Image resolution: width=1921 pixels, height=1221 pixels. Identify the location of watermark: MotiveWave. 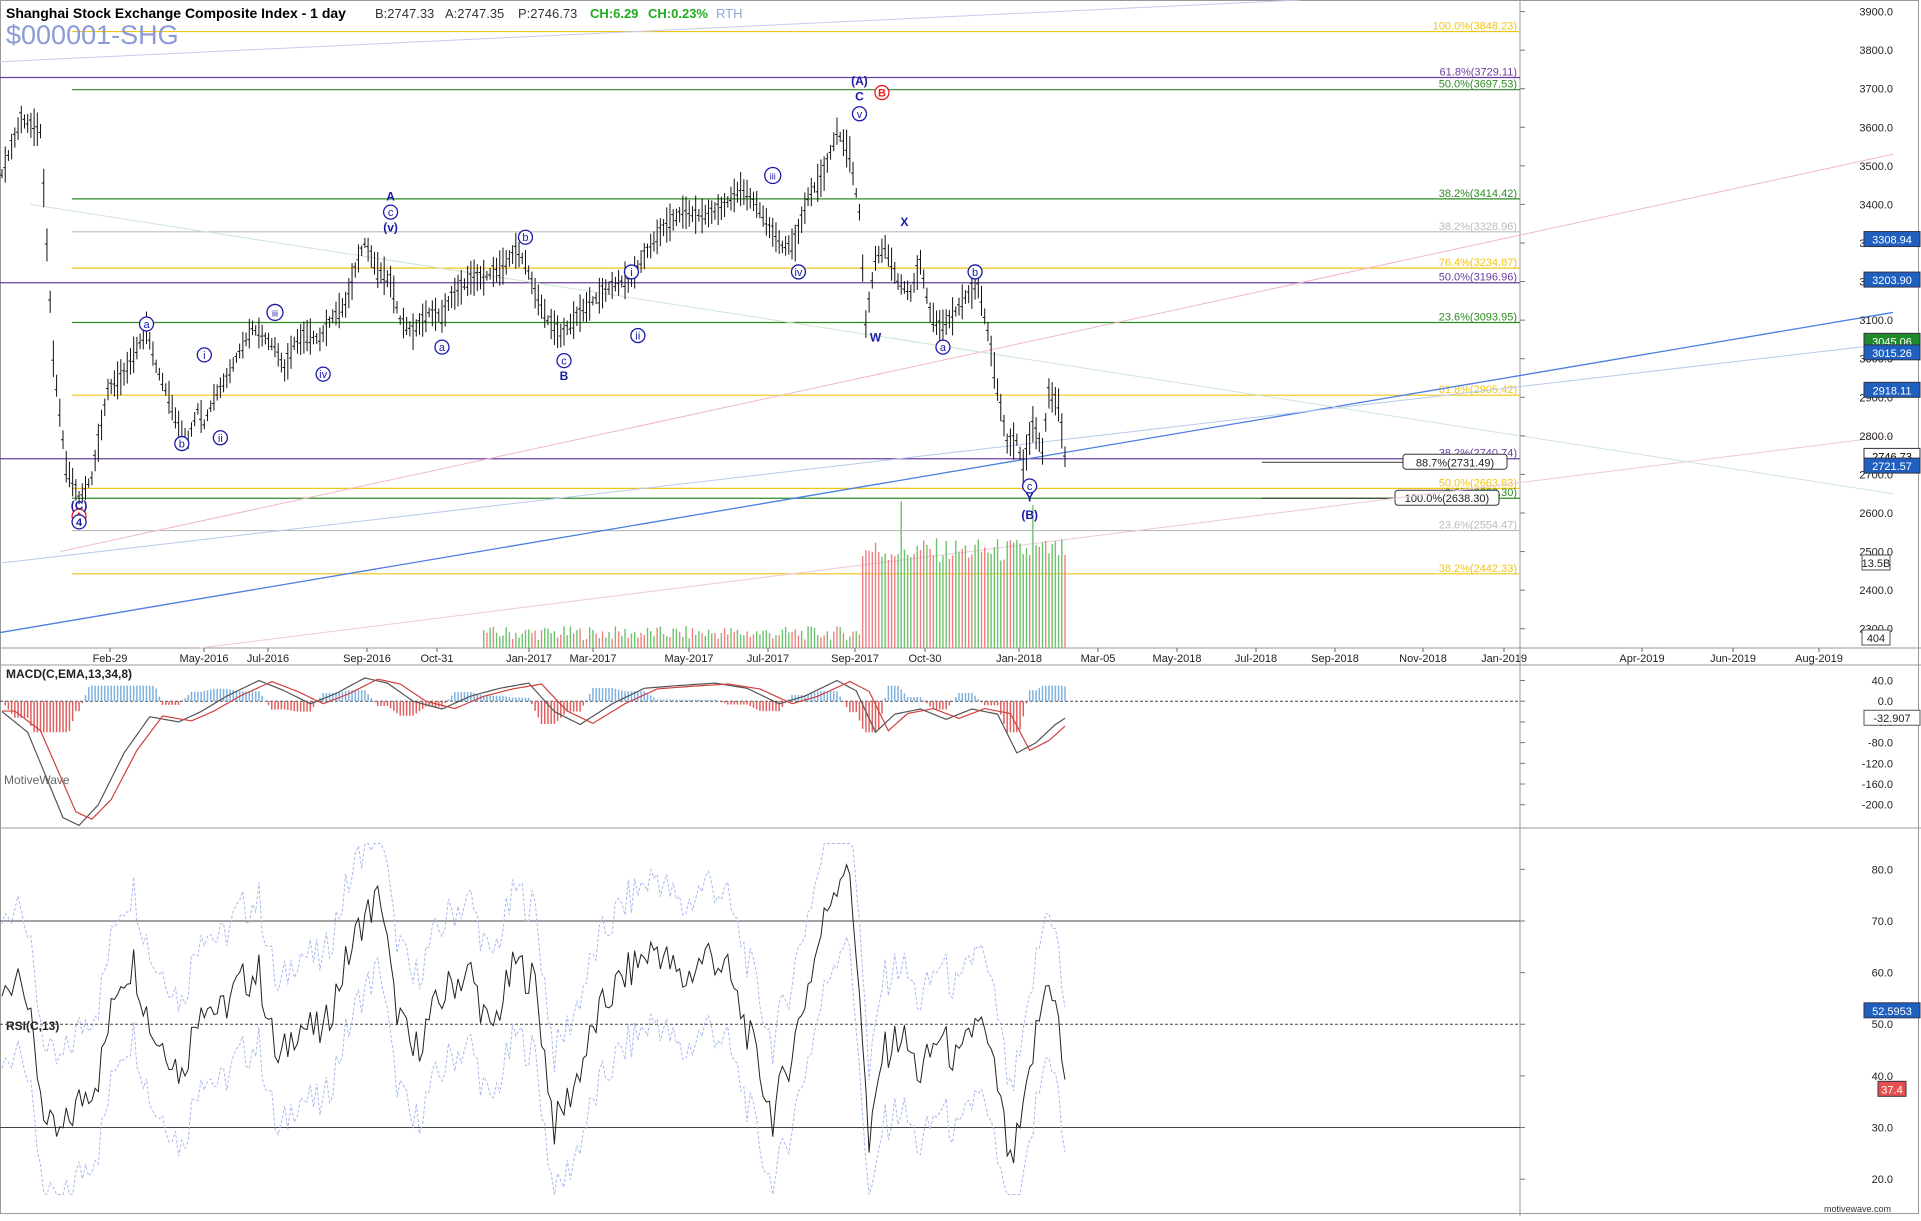
(37, 780).